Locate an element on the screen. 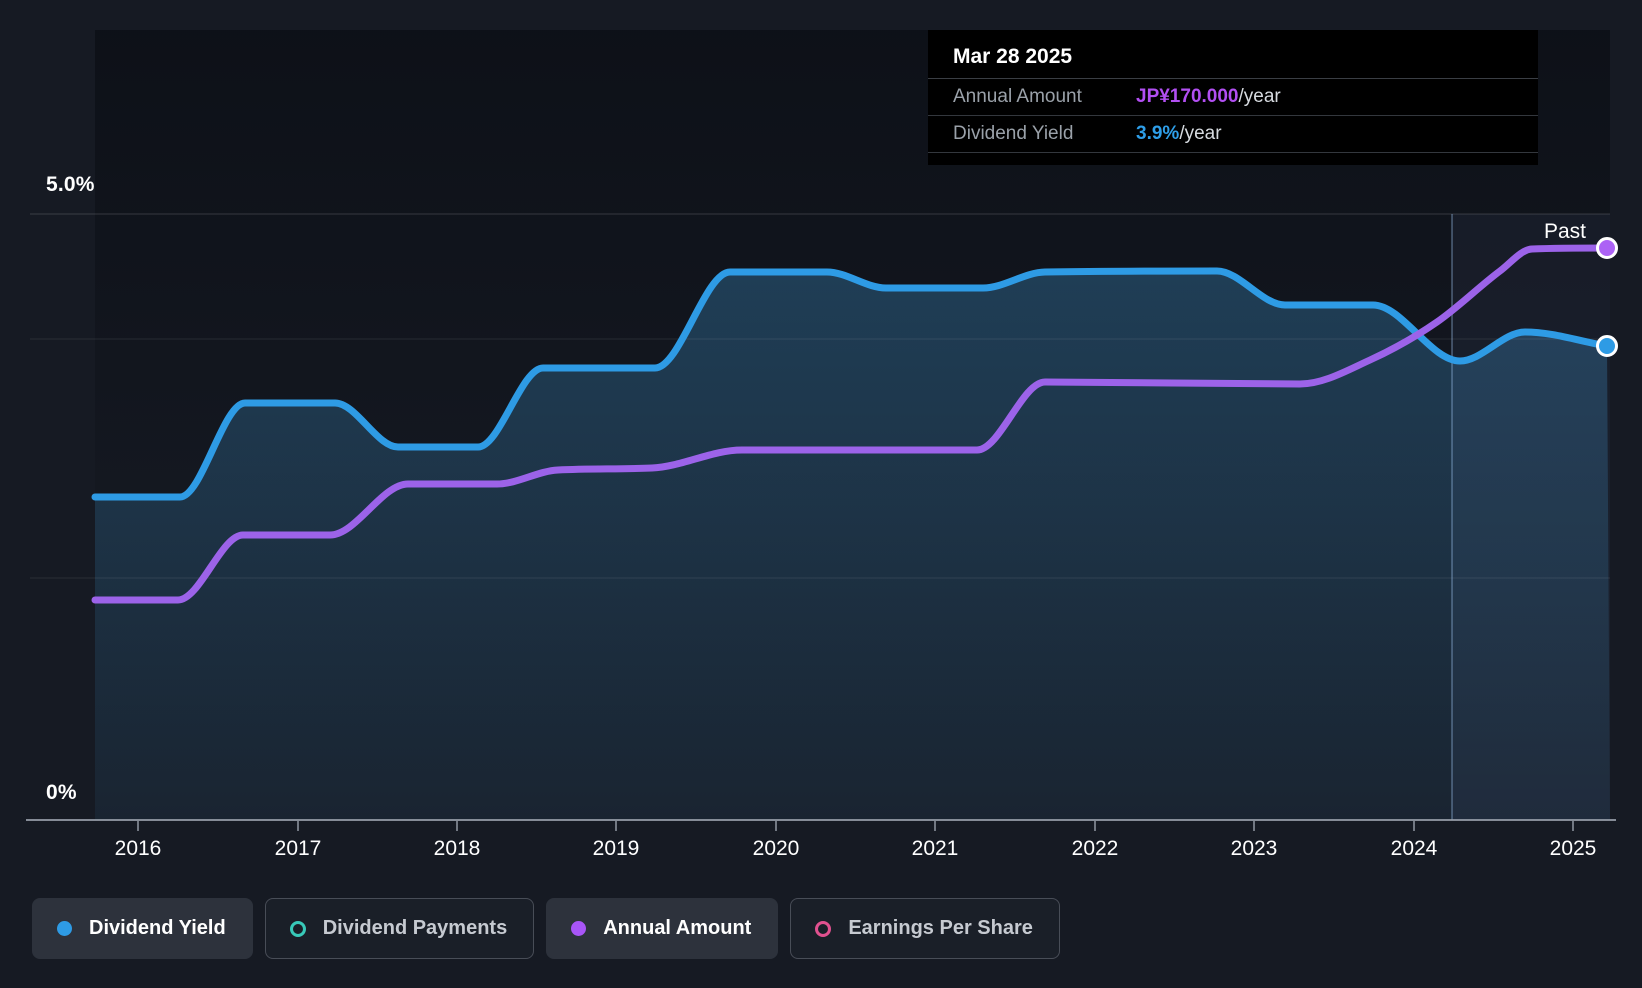 The height and width of the screenshot is (988, 1642). x-axis-label-2020: 2020 is located at coordinates (776, 848).